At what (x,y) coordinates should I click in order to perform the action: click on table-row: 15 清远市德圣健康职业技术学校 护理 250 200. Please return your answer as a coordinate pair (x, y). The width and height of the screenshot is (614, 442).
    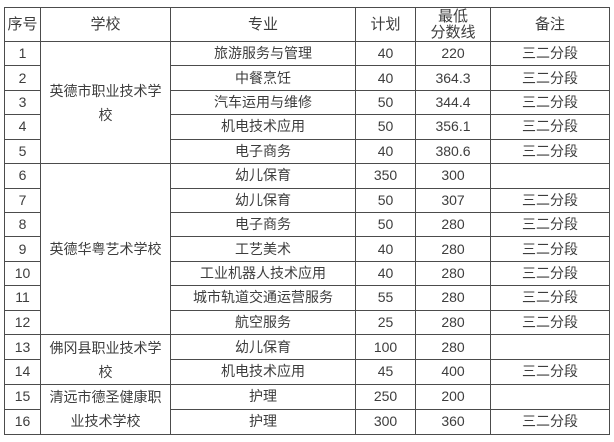
    Looking at the image, I should click on (307, 409).